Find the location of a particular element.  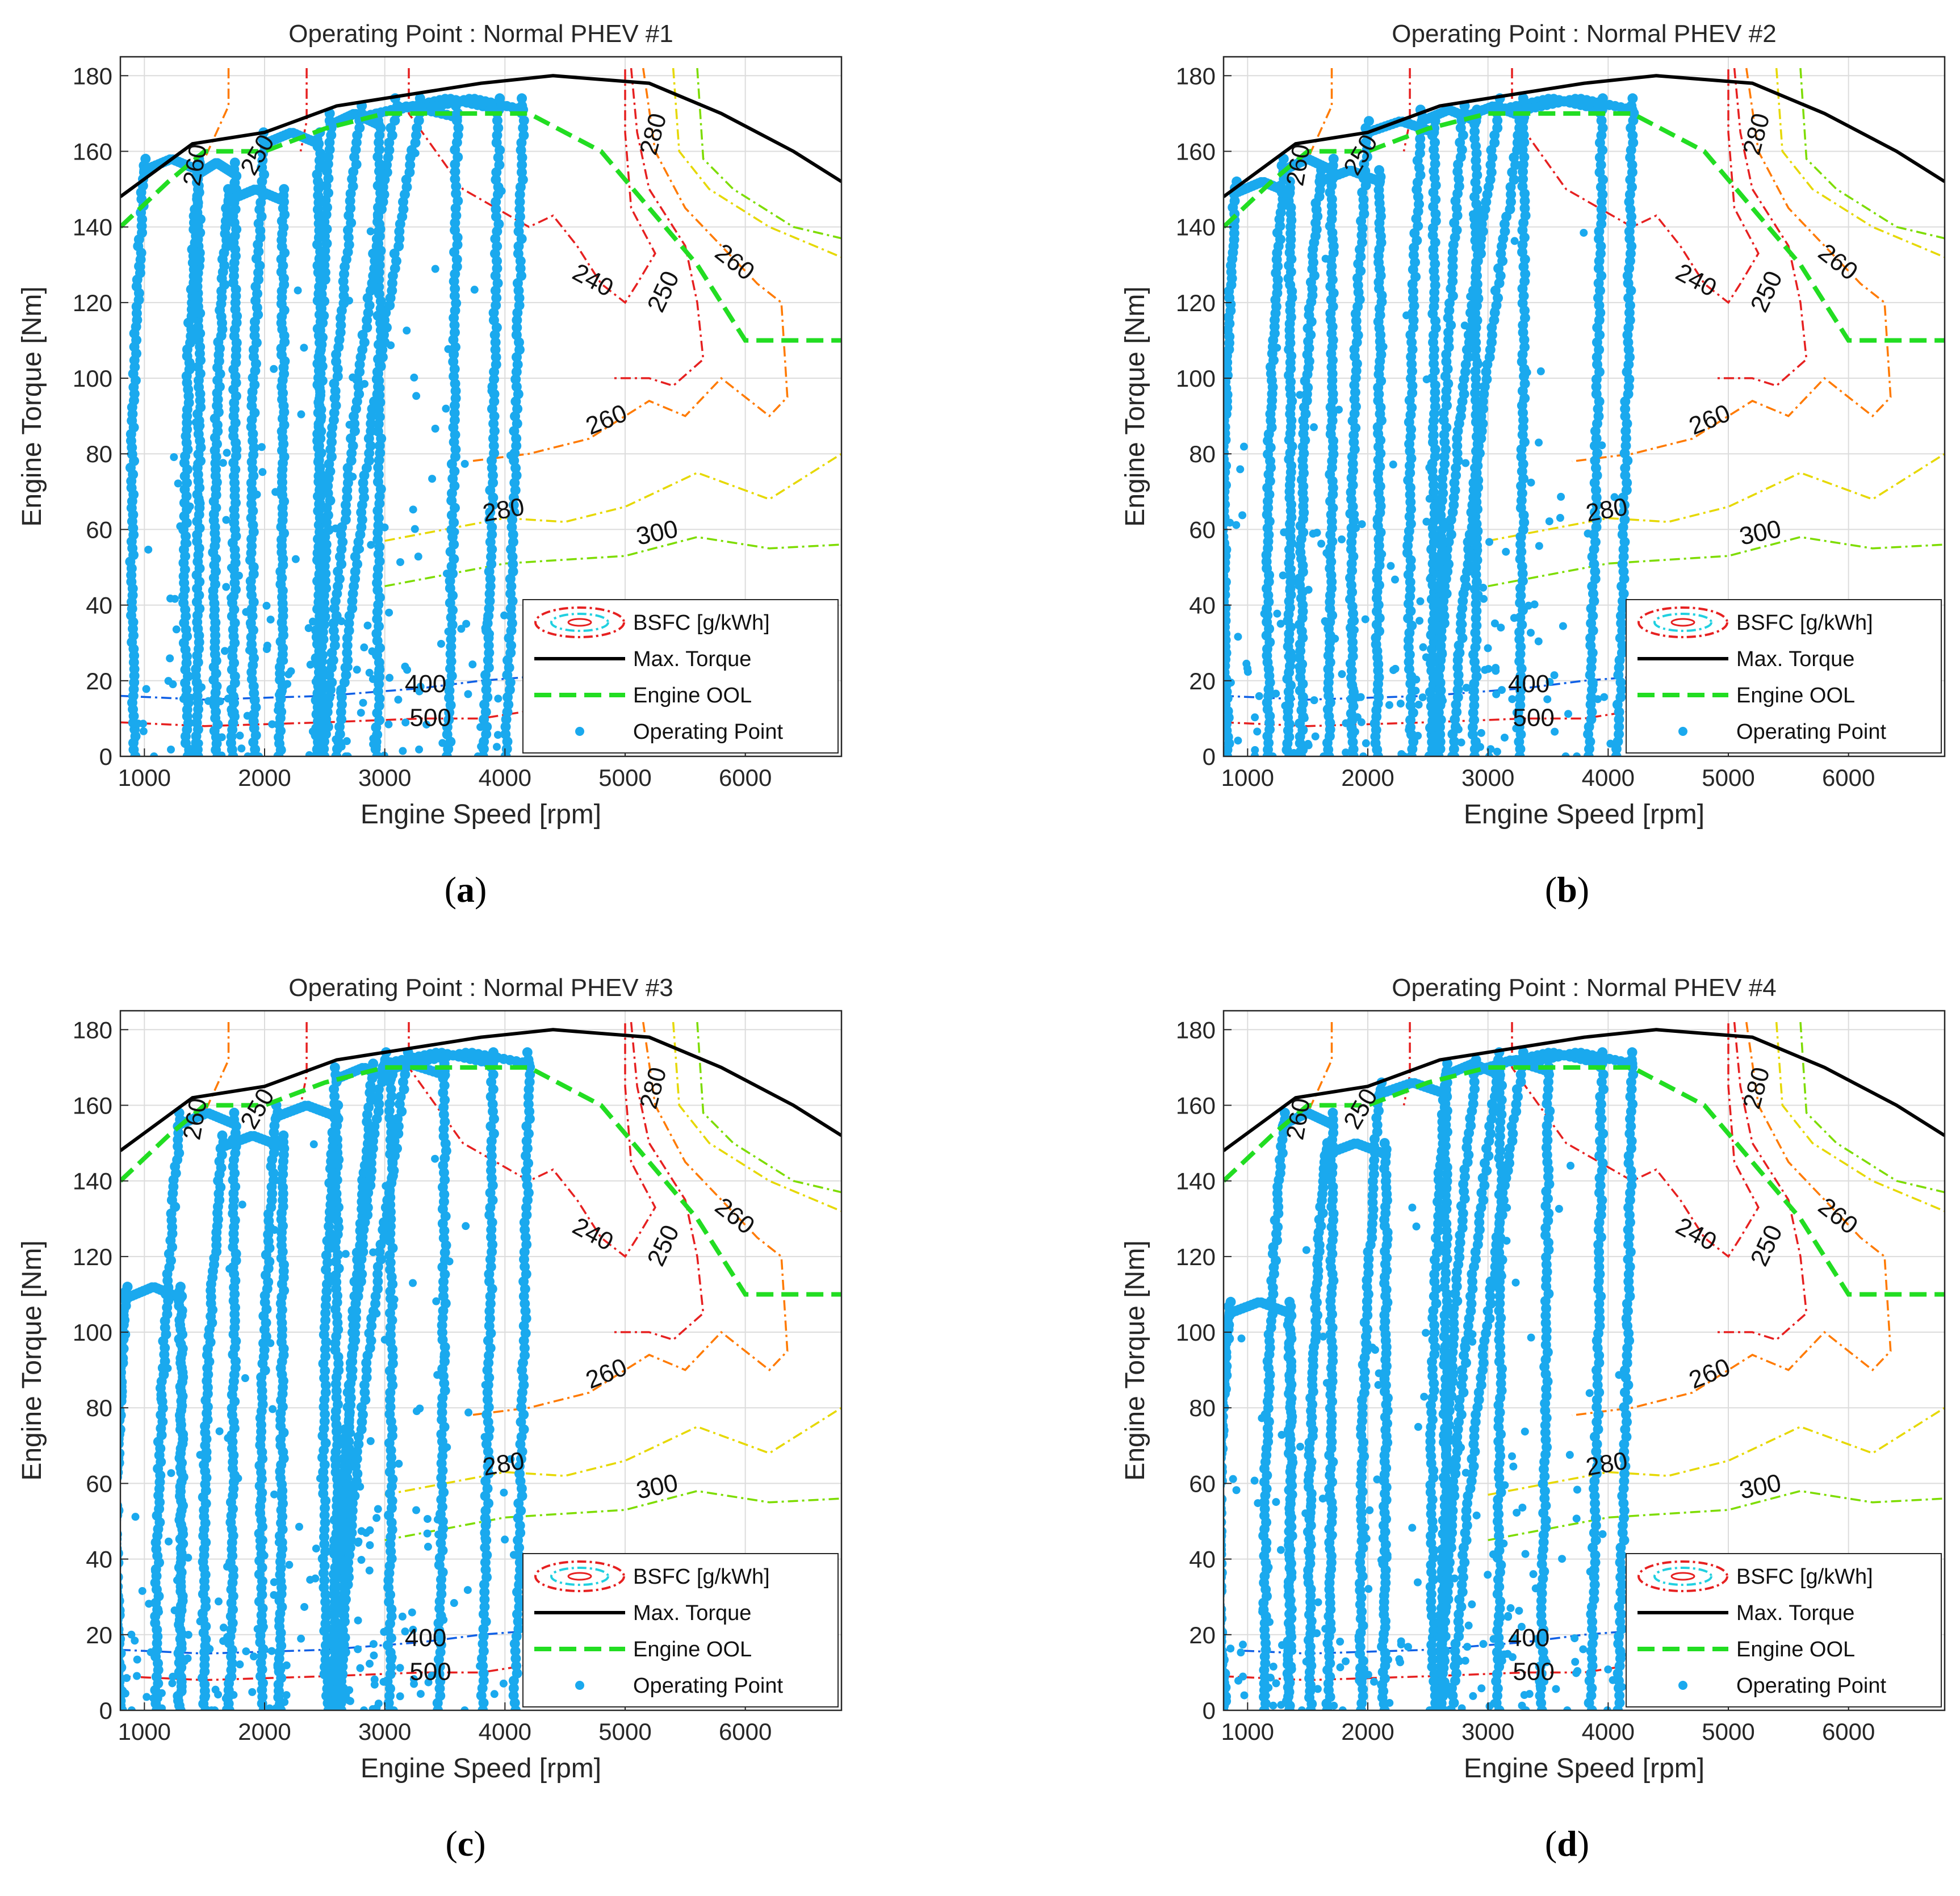

legend-label: Operating Point is located at coordinates (708, 732).